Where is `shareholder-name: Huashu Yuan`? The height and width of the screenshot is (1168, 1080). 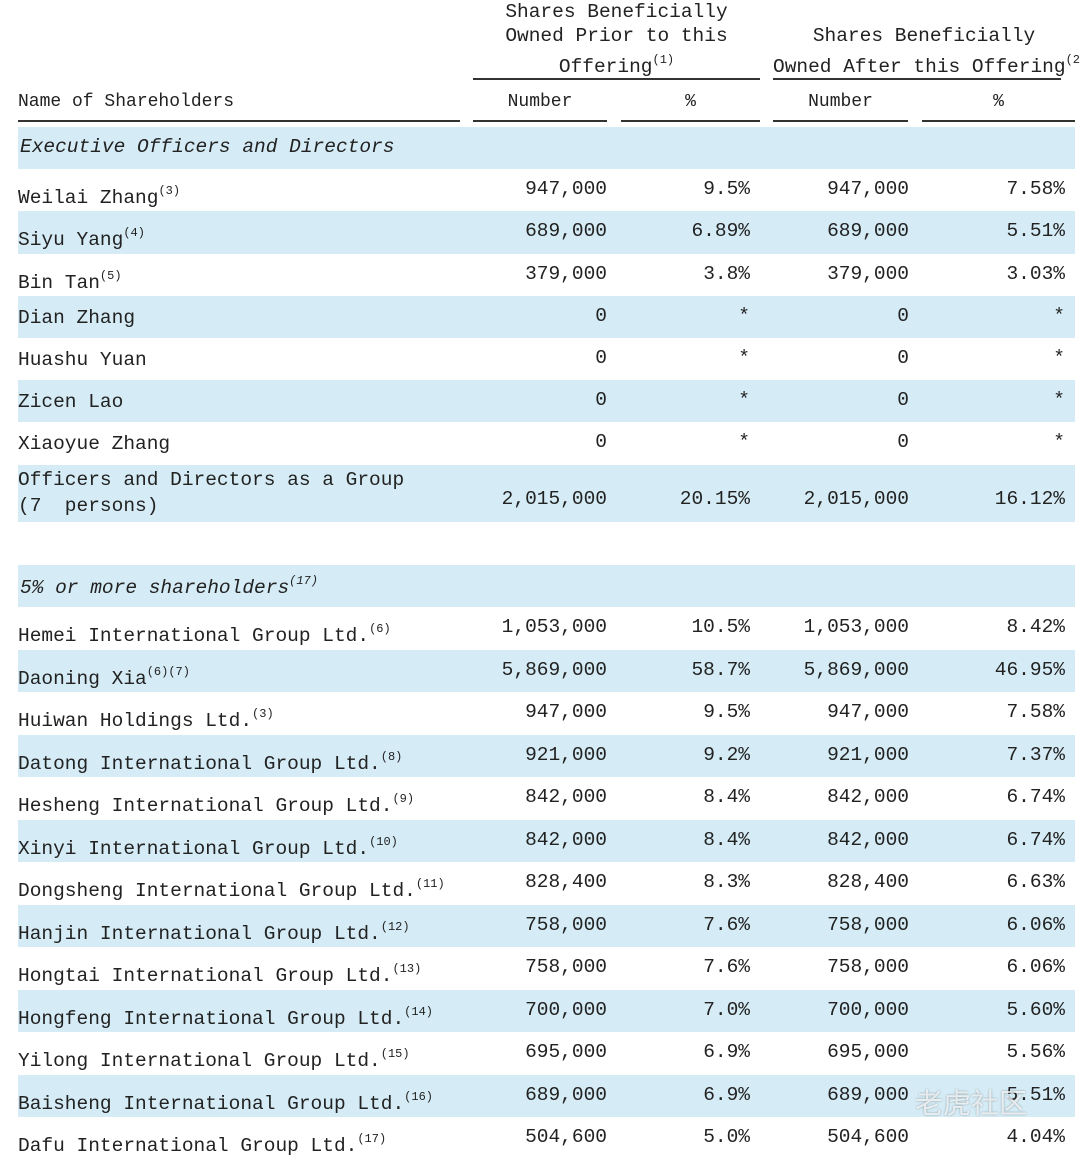 shareholder-name: Huashu Yuan is located at coordinates (82, 360).